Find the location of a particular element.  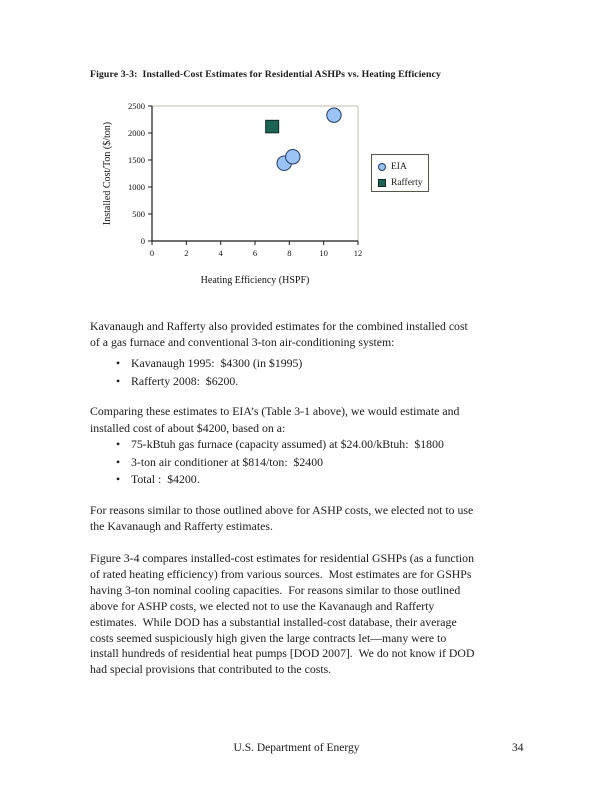

chart-legend: EIA Rafferty is located at coordinates (400, 173).